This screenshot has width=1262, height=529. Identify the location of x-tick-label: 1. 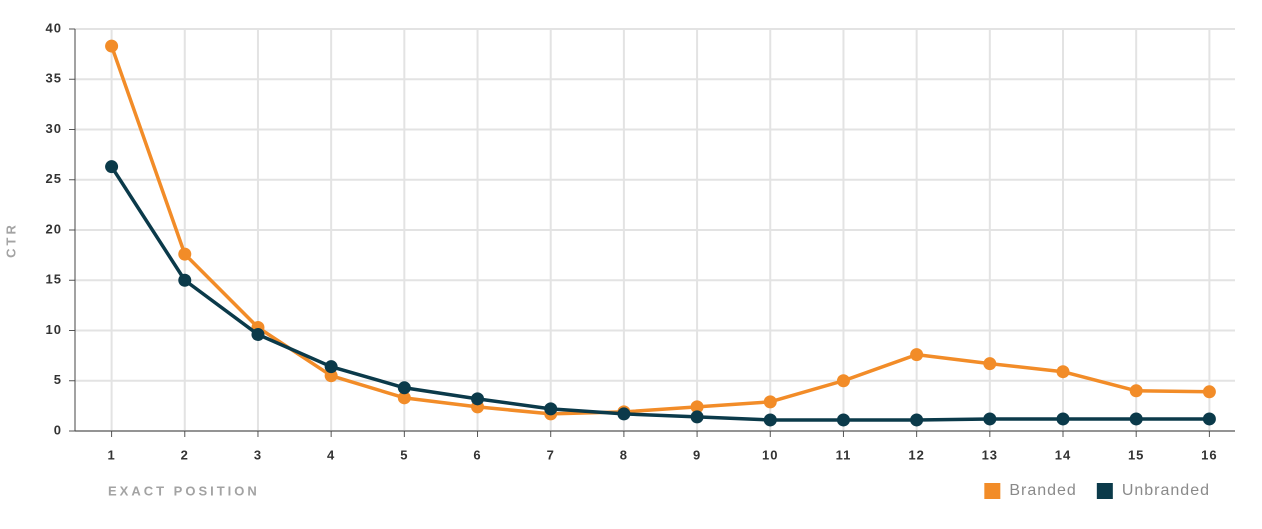
(111, 454).